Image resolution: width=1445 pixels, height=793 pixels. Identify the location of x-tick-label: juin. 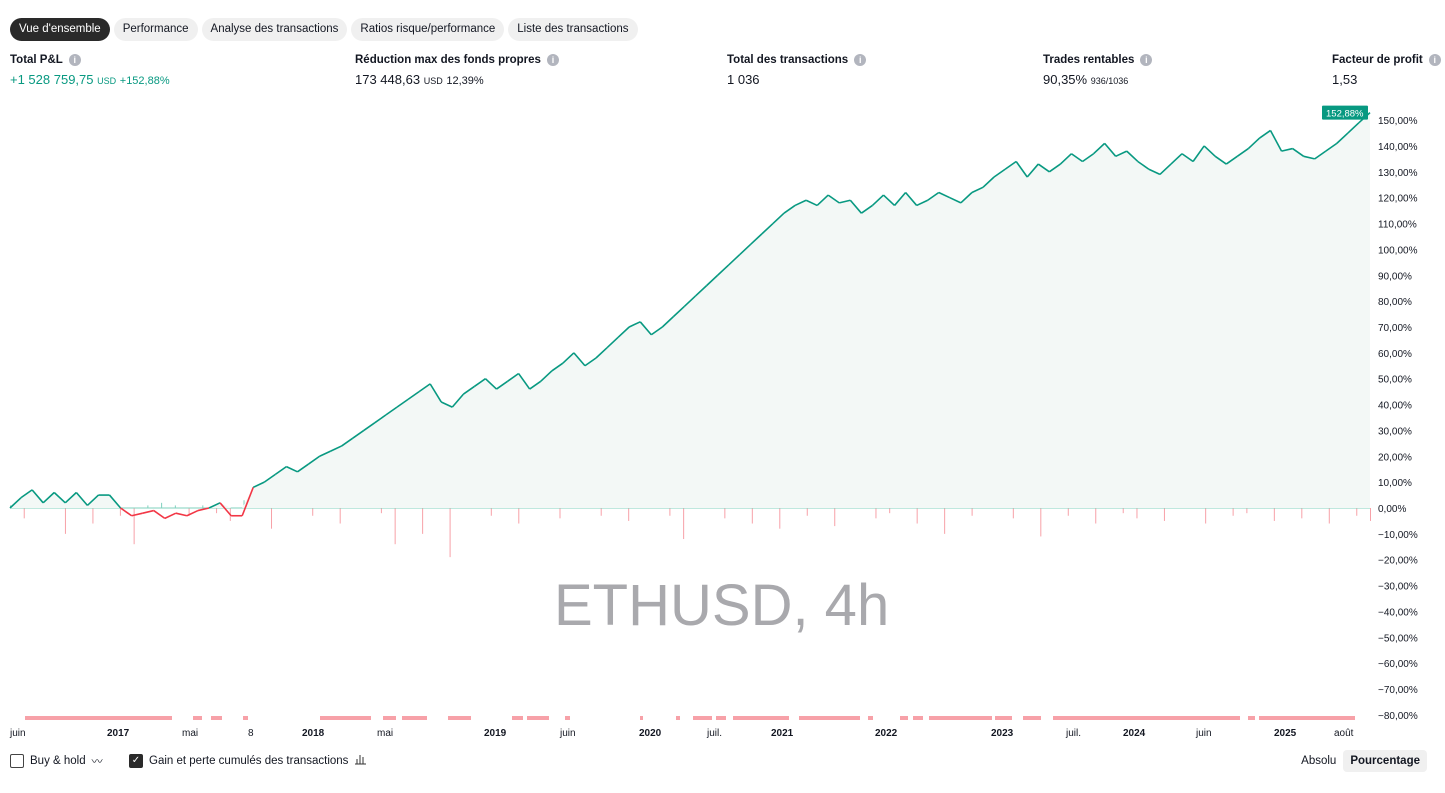
(568, 733).